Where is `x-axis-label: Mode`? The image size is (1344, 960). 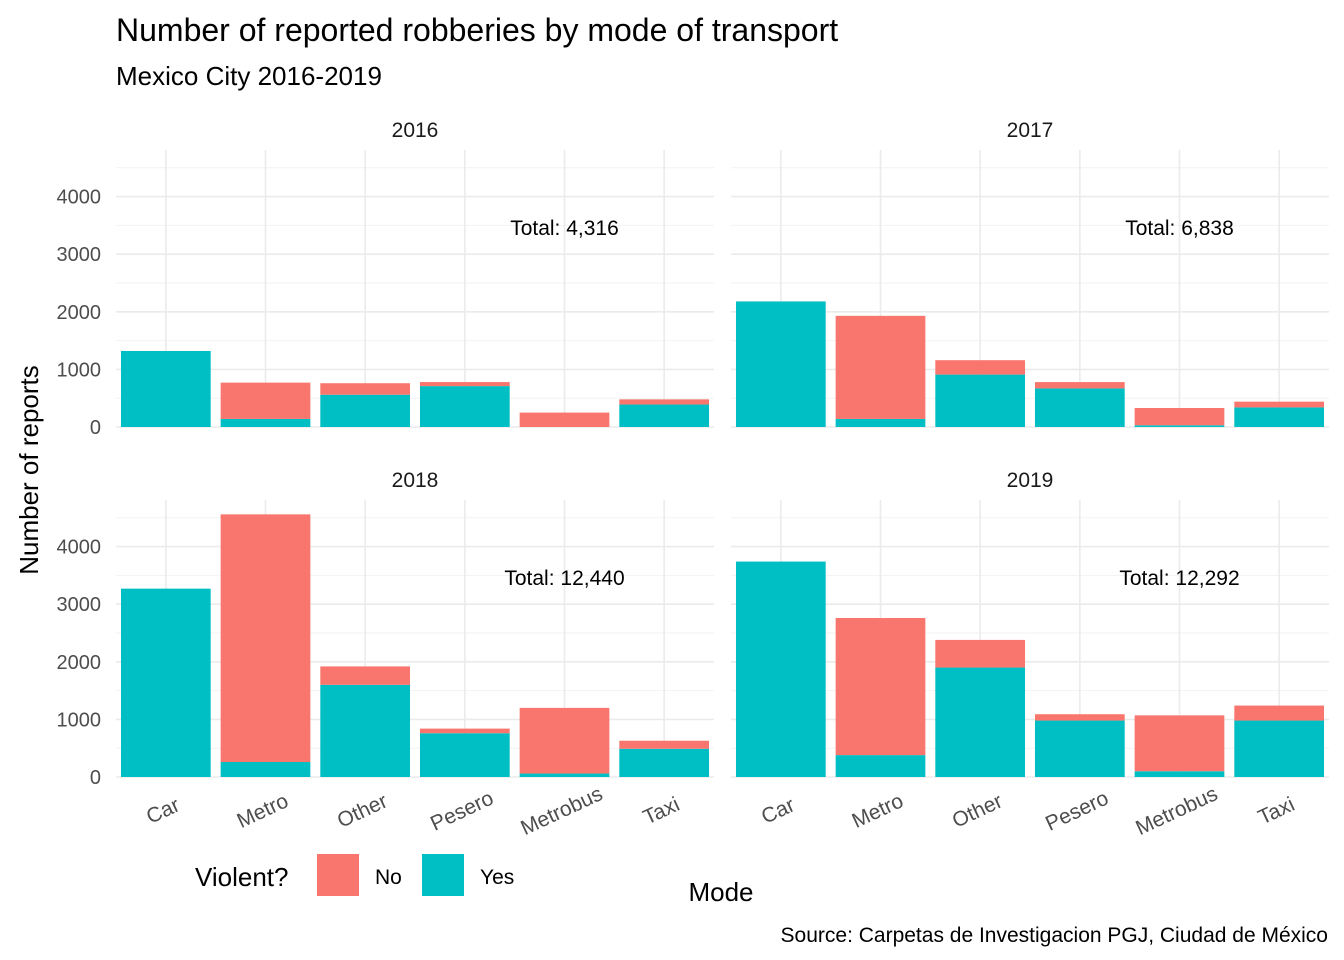 x-axis-label: Mode is located at coordinates (720, 892).